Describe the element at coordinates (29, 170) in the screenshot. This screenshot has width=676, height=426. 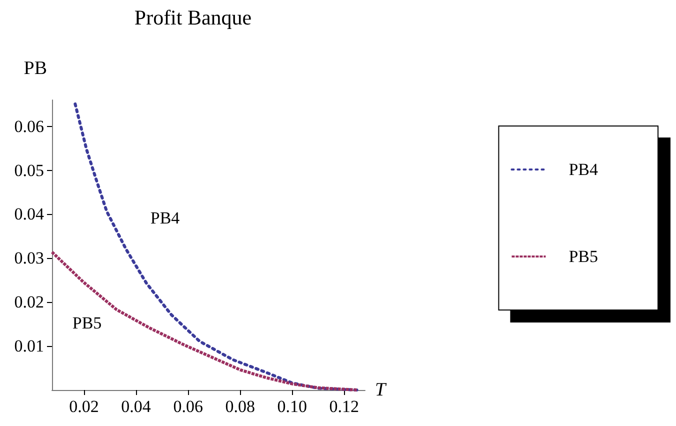
I see `y-tick-label: 0.05` at that location.